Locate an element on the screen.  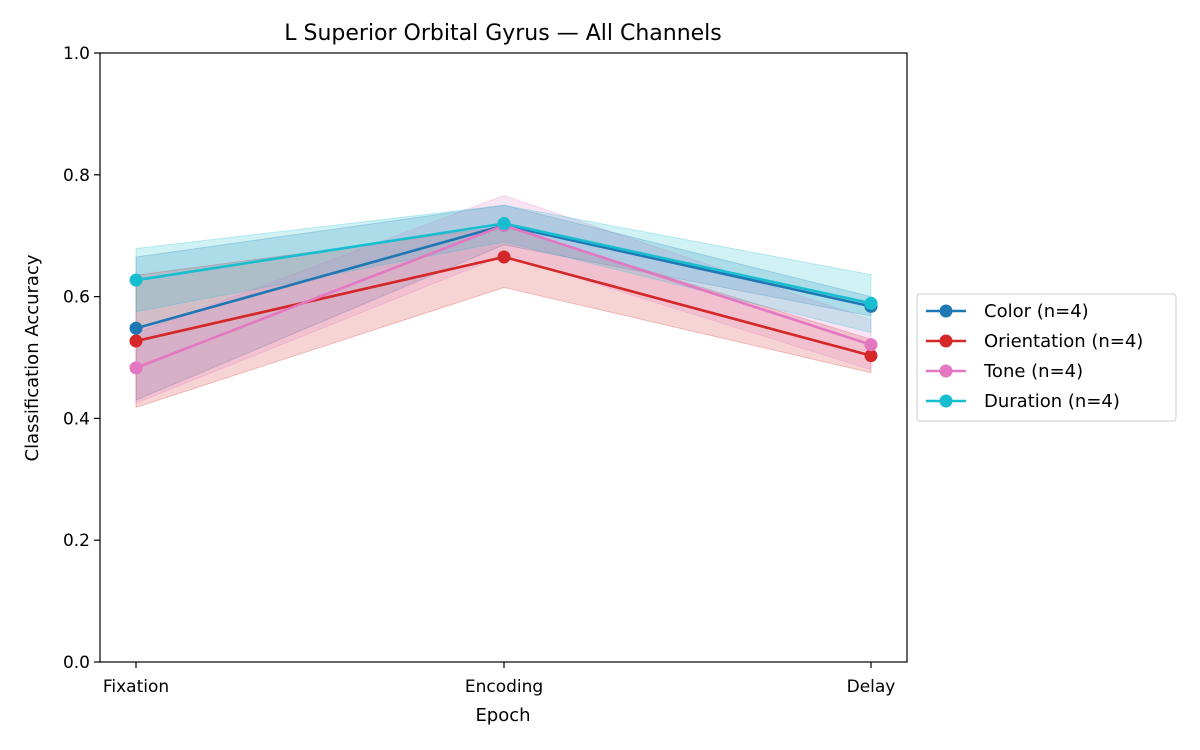
x-axis-label: Epoch is located at coordinates (502, 715).